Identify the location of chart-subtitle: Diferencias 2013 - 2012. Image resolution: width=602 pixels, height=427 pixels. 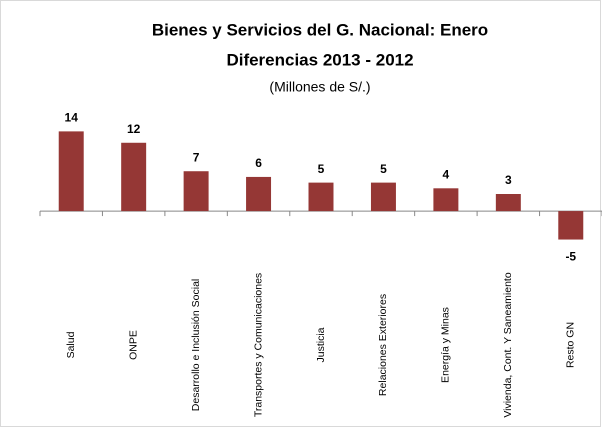
(319, 59).